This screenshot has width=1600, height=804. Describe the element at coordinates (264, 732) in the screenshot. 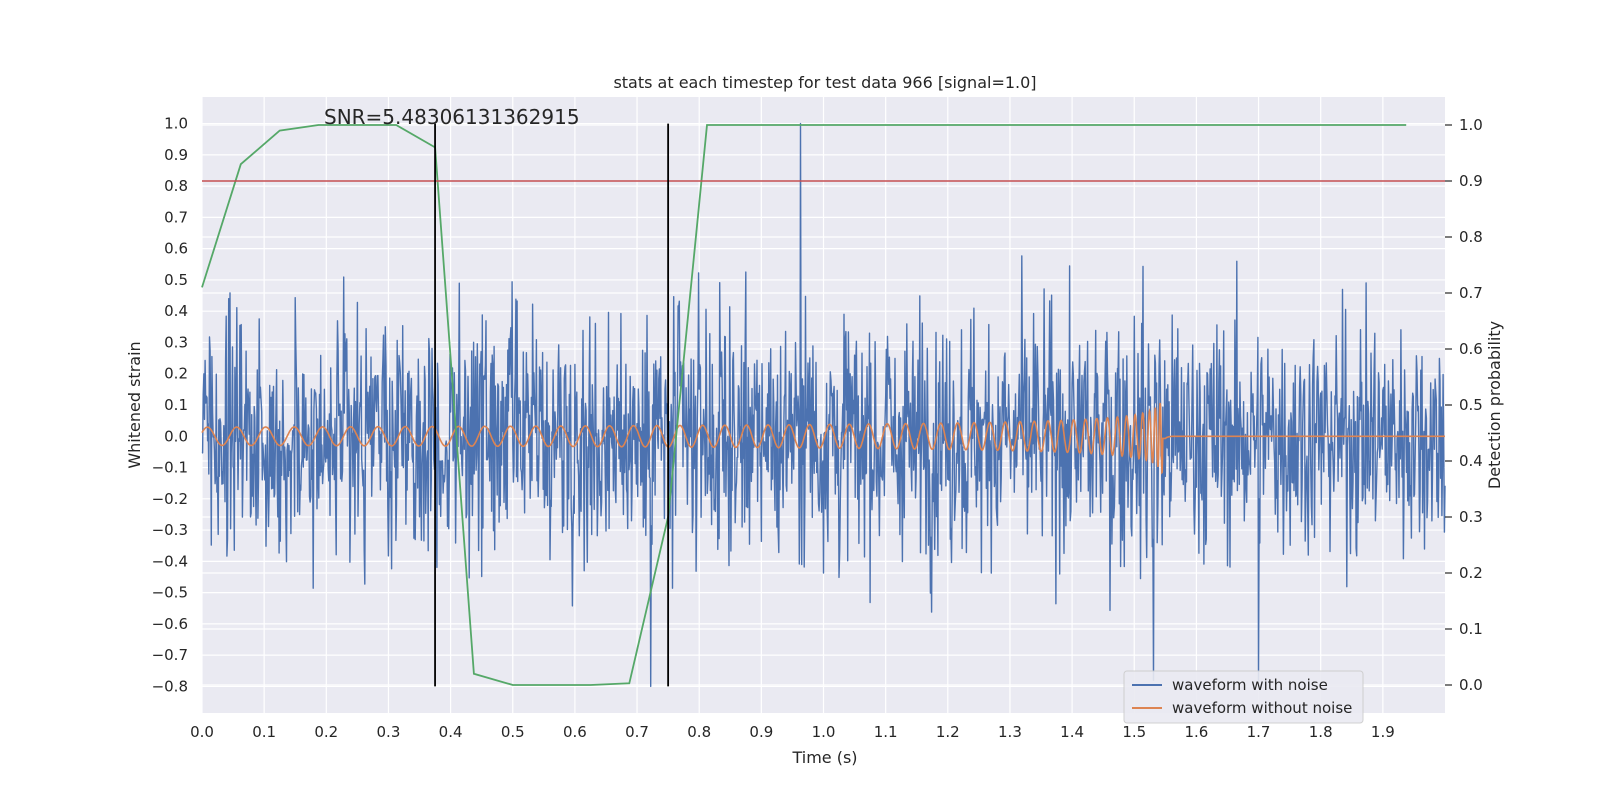

I see `x-tick-label: 0.1` at that location.